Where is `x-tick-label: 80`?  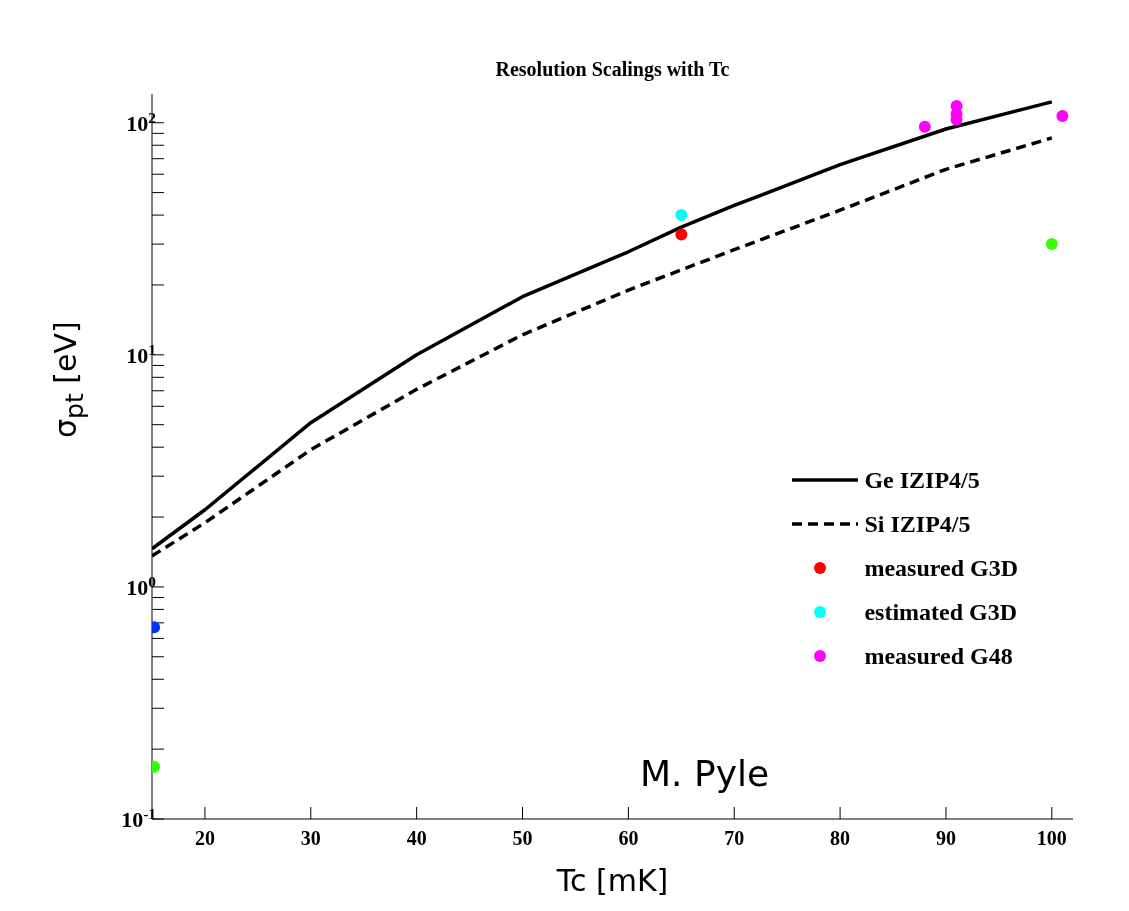
x-tick-label: 80 is located at coordinates (840, 838).